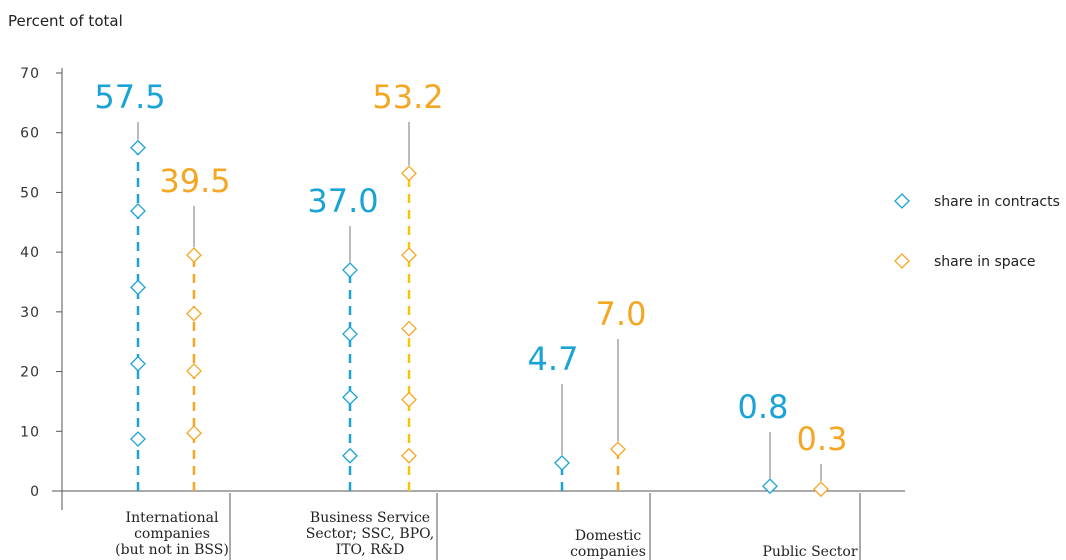 This screenshot has width=1066, height=560. Describe the element at coordinates (35, 492) in the screenshot. I see `y-tick-label: 0` at that location.